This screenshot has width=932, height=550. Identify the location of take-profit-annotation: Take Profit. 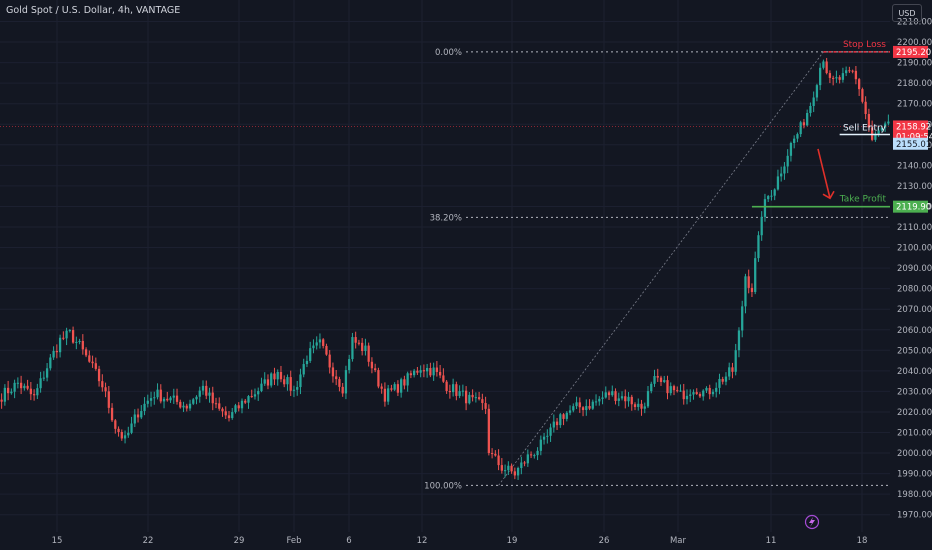
(863, 200).